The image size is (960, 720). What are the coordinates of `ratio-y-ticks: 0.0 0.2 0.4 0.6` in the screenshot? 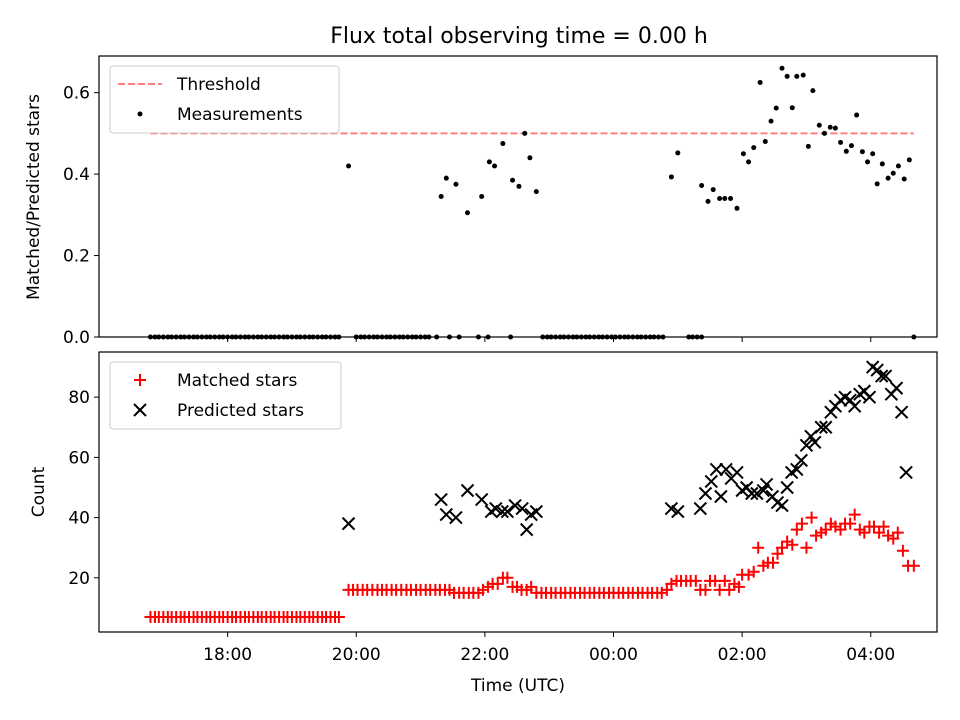 It's located at (81, 216).